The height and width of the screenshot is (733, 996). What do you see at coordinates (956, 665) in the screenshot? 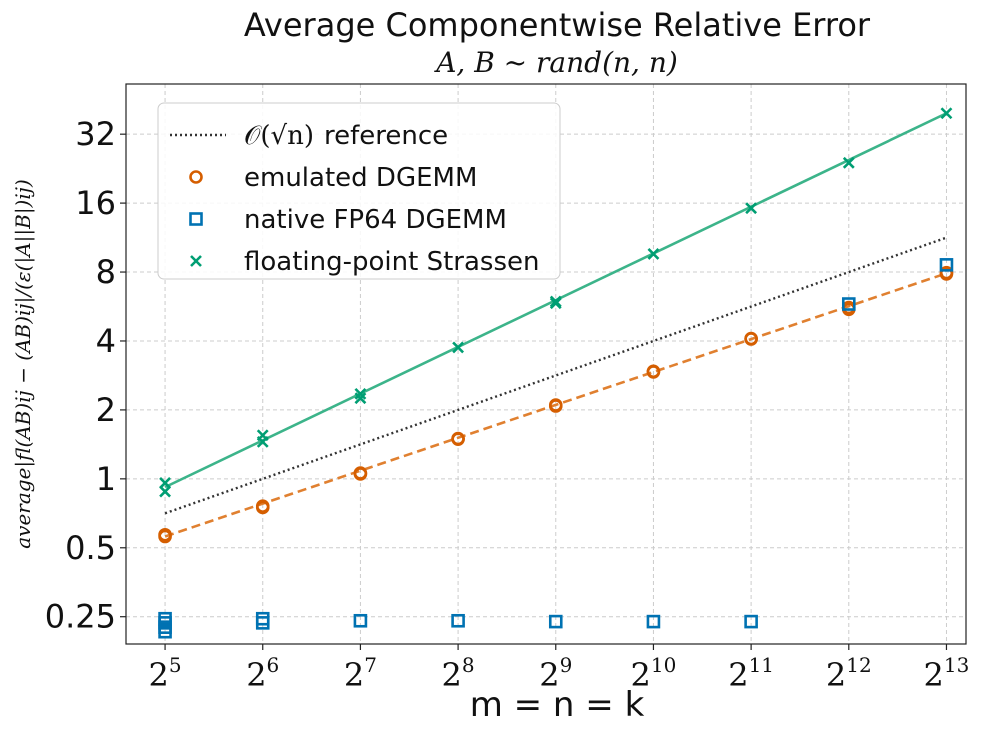
I see `x-tick-exponent: 13` at bounding box center [956, 665].